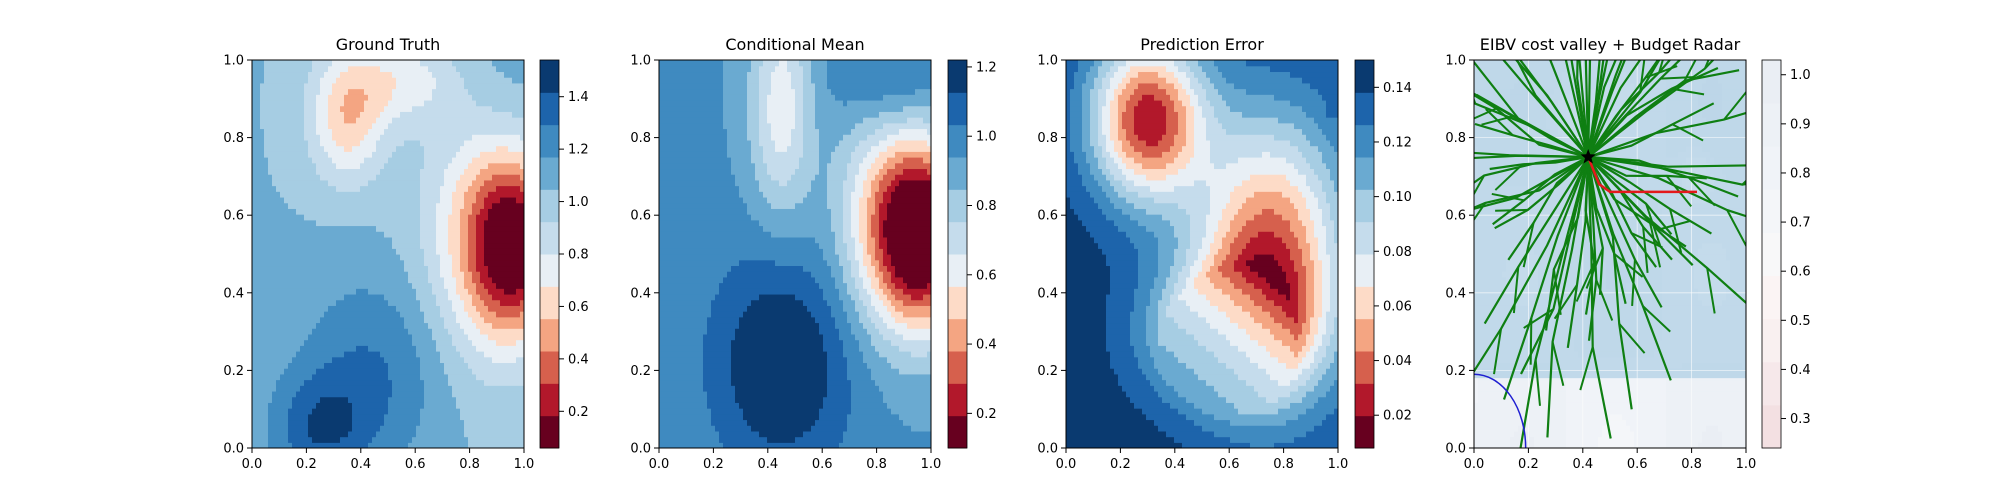 This screenshot has height=500, width=2000. Describe the element at coordinates (578, 97) in the screenshot. I see `colorbar-tick-label: 1.4` at that location.